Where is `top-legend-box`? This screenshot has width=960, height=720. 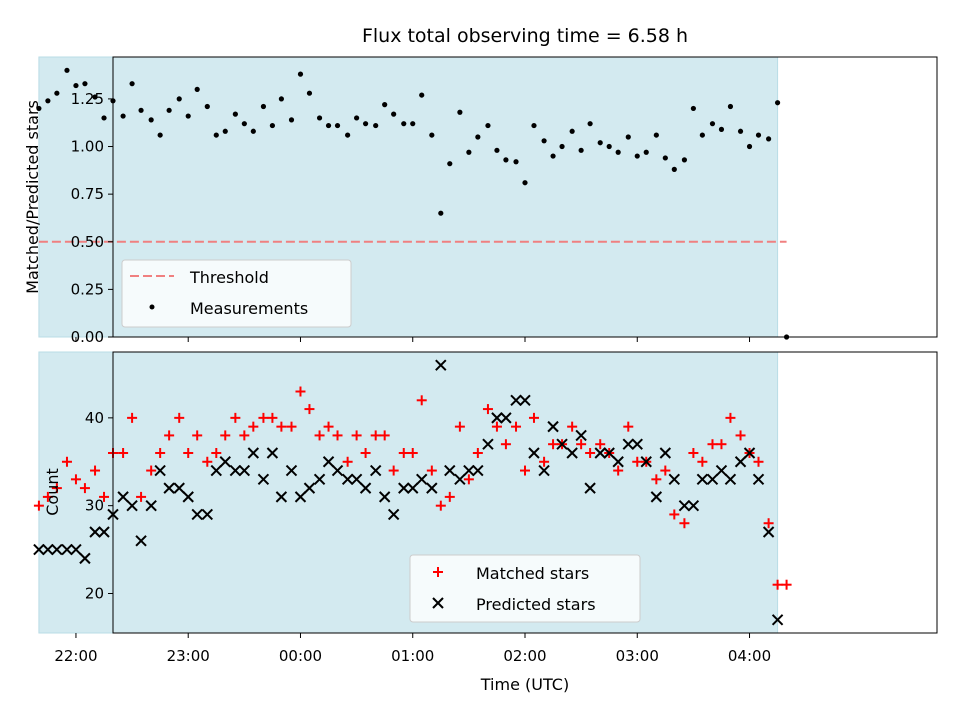
top-legend-box is located at coordinates (236, 293).